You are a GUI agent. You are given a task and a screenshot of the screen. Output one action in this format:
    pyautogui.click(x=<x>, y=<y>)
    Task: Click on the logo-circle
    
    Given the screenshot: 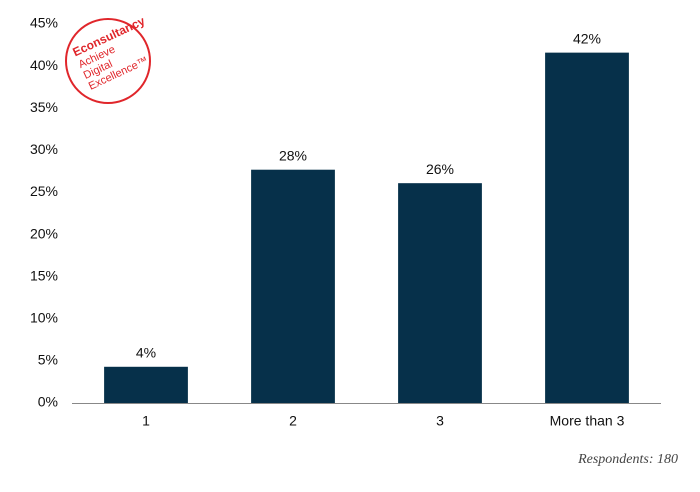 What is the action you would take?
    pyautogui.click(x=108, y=61)
    